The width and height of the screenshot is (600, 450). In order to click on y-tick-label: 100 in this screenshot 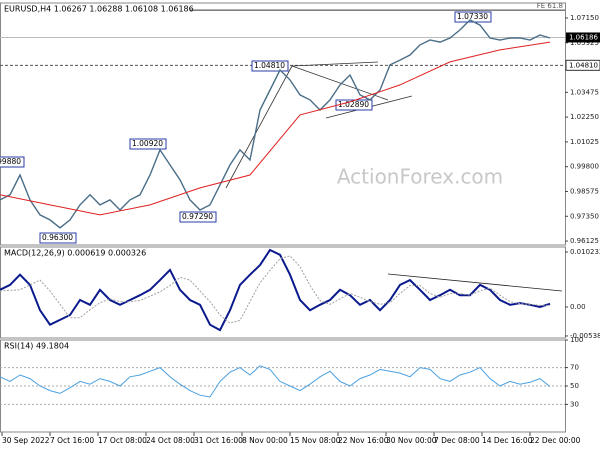, I will do `click(576, 340)`.